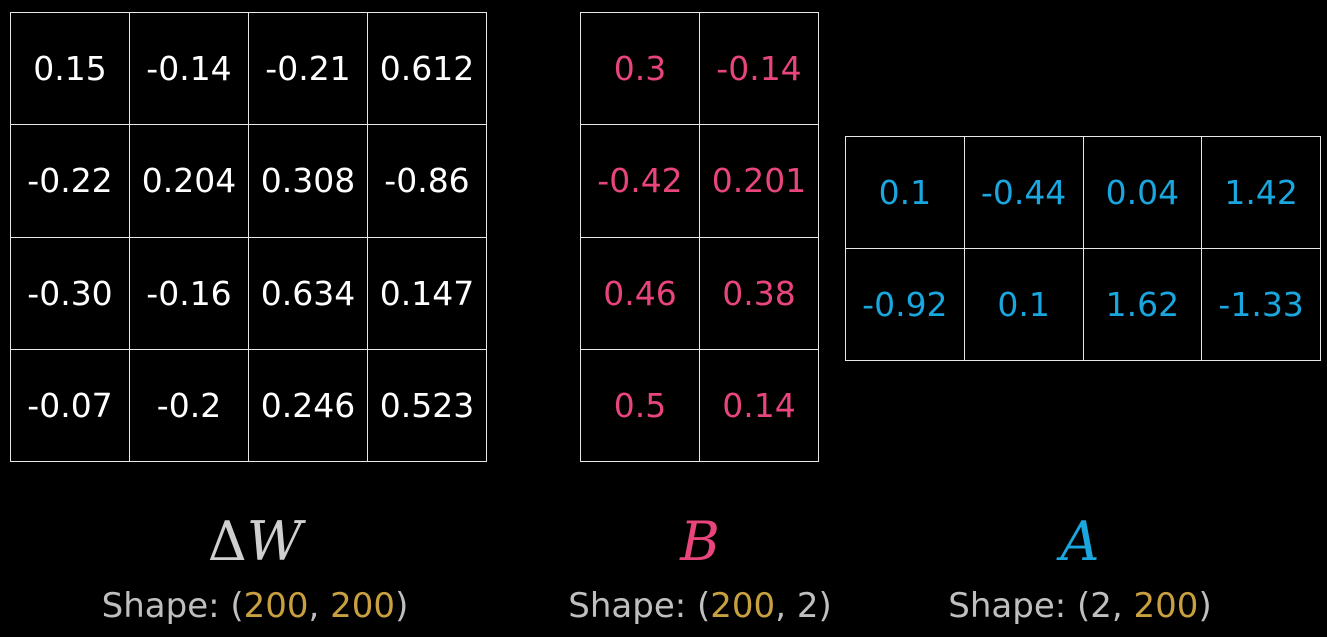 The width and height of the screenshot is (1327, 637). I want to click on delta-w-cell-r1-c0: -0.22, so click(70, 181).